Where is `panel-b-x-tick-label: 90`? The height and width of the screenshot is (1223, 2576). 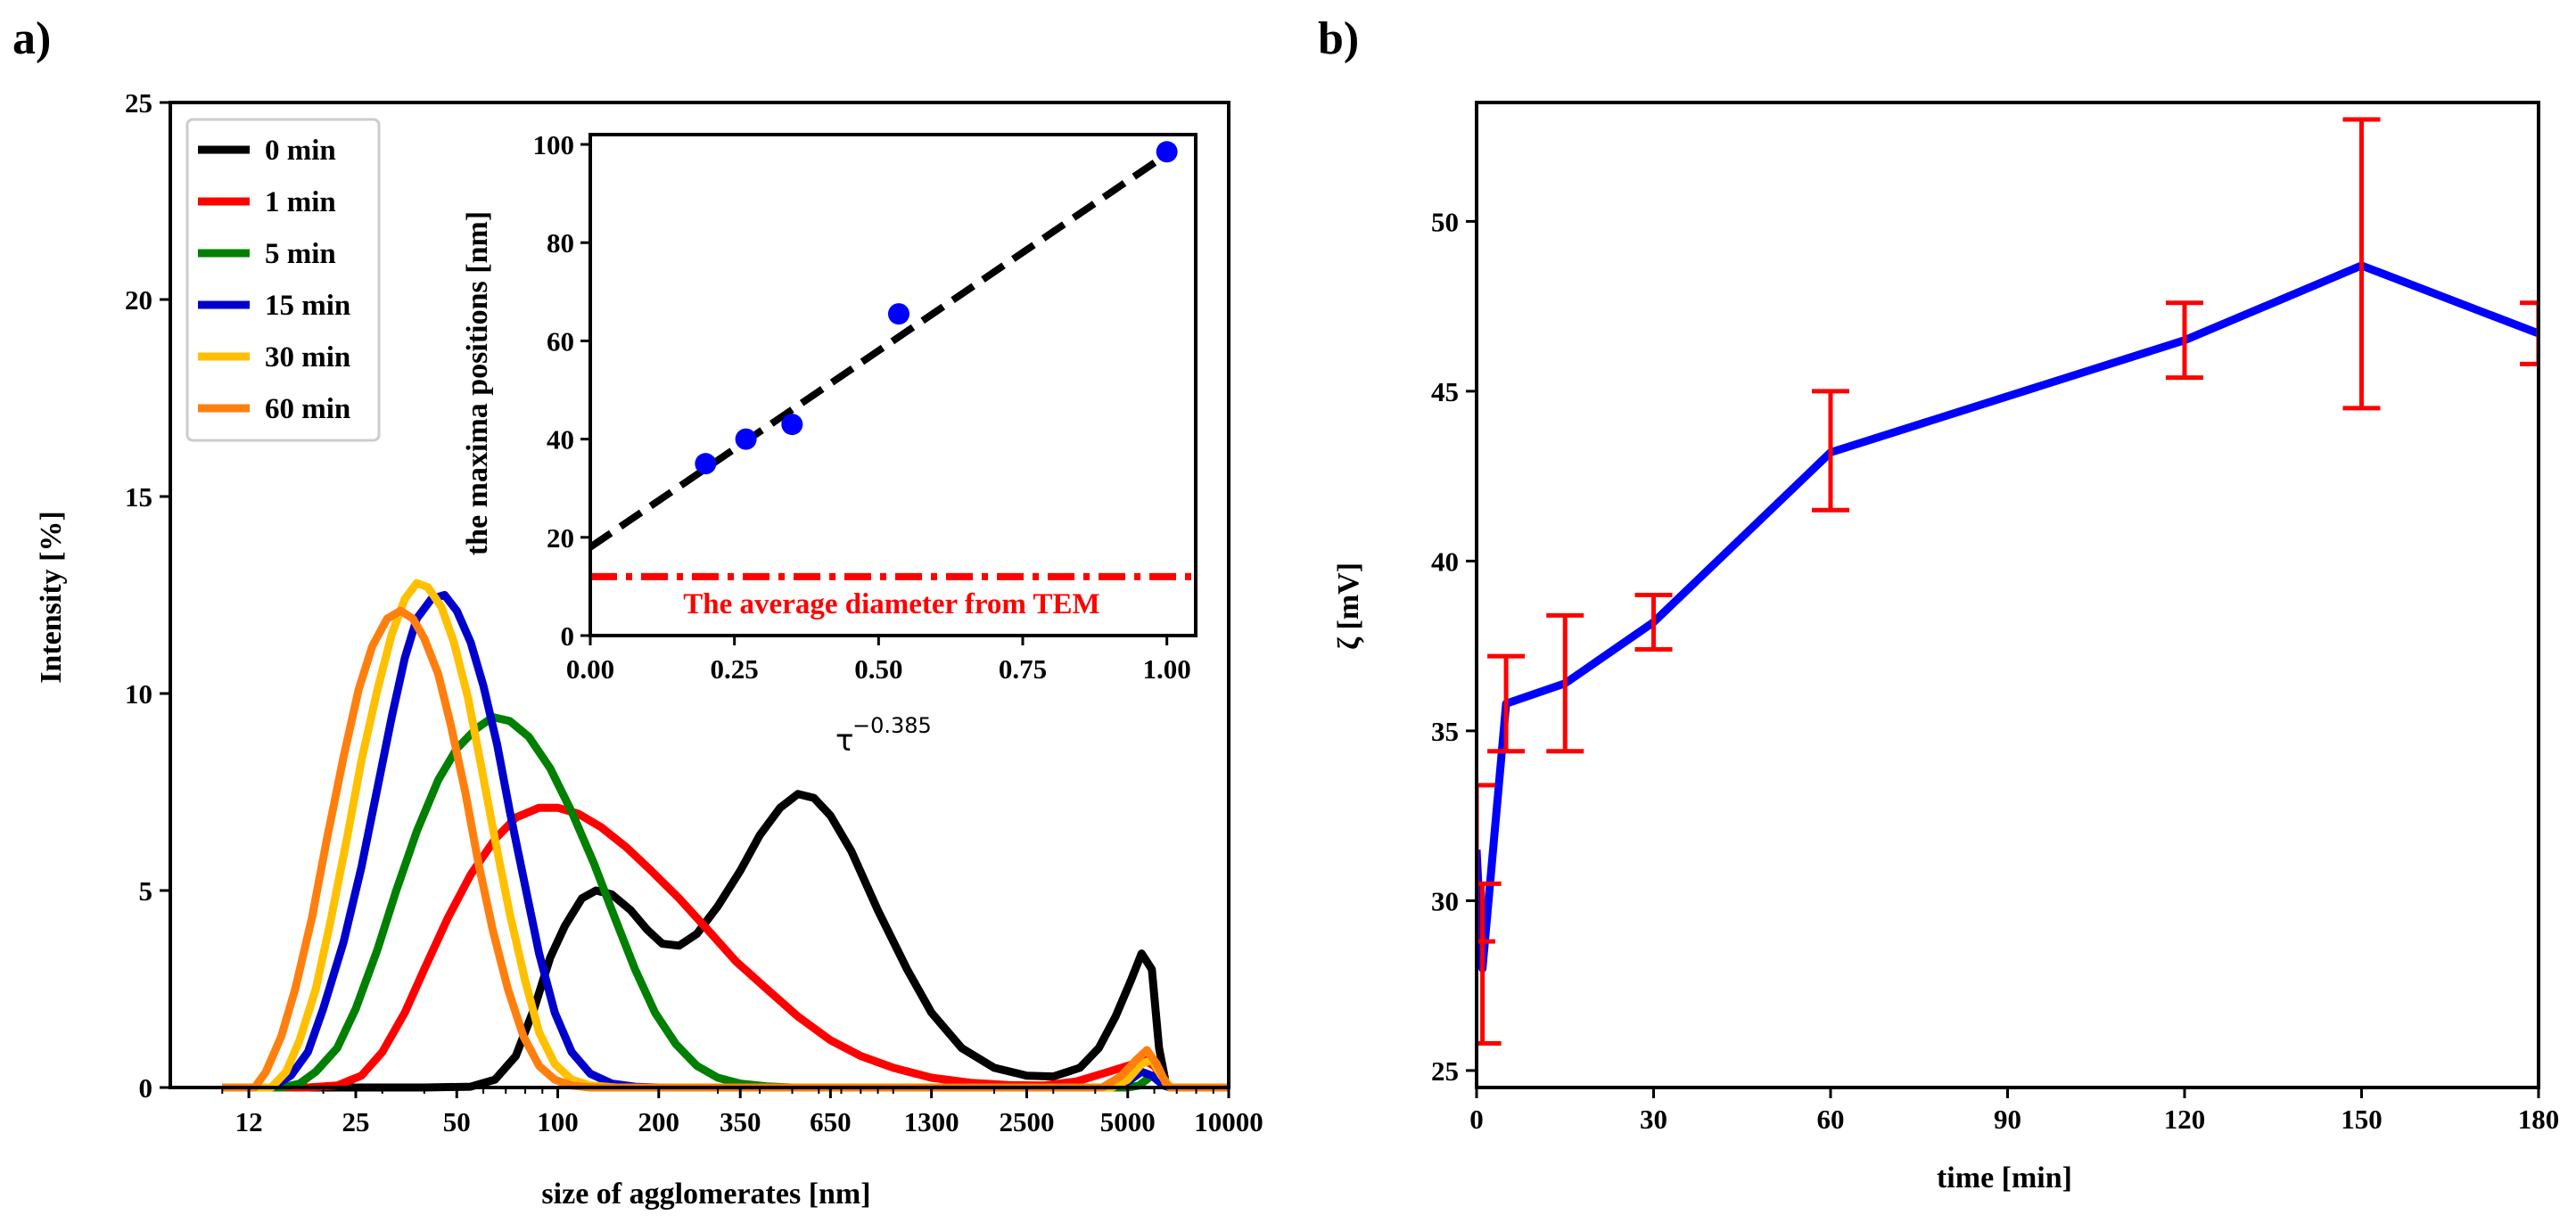 panel-b-x-tick-label: 90 is located at coordinates (2007, 1119).